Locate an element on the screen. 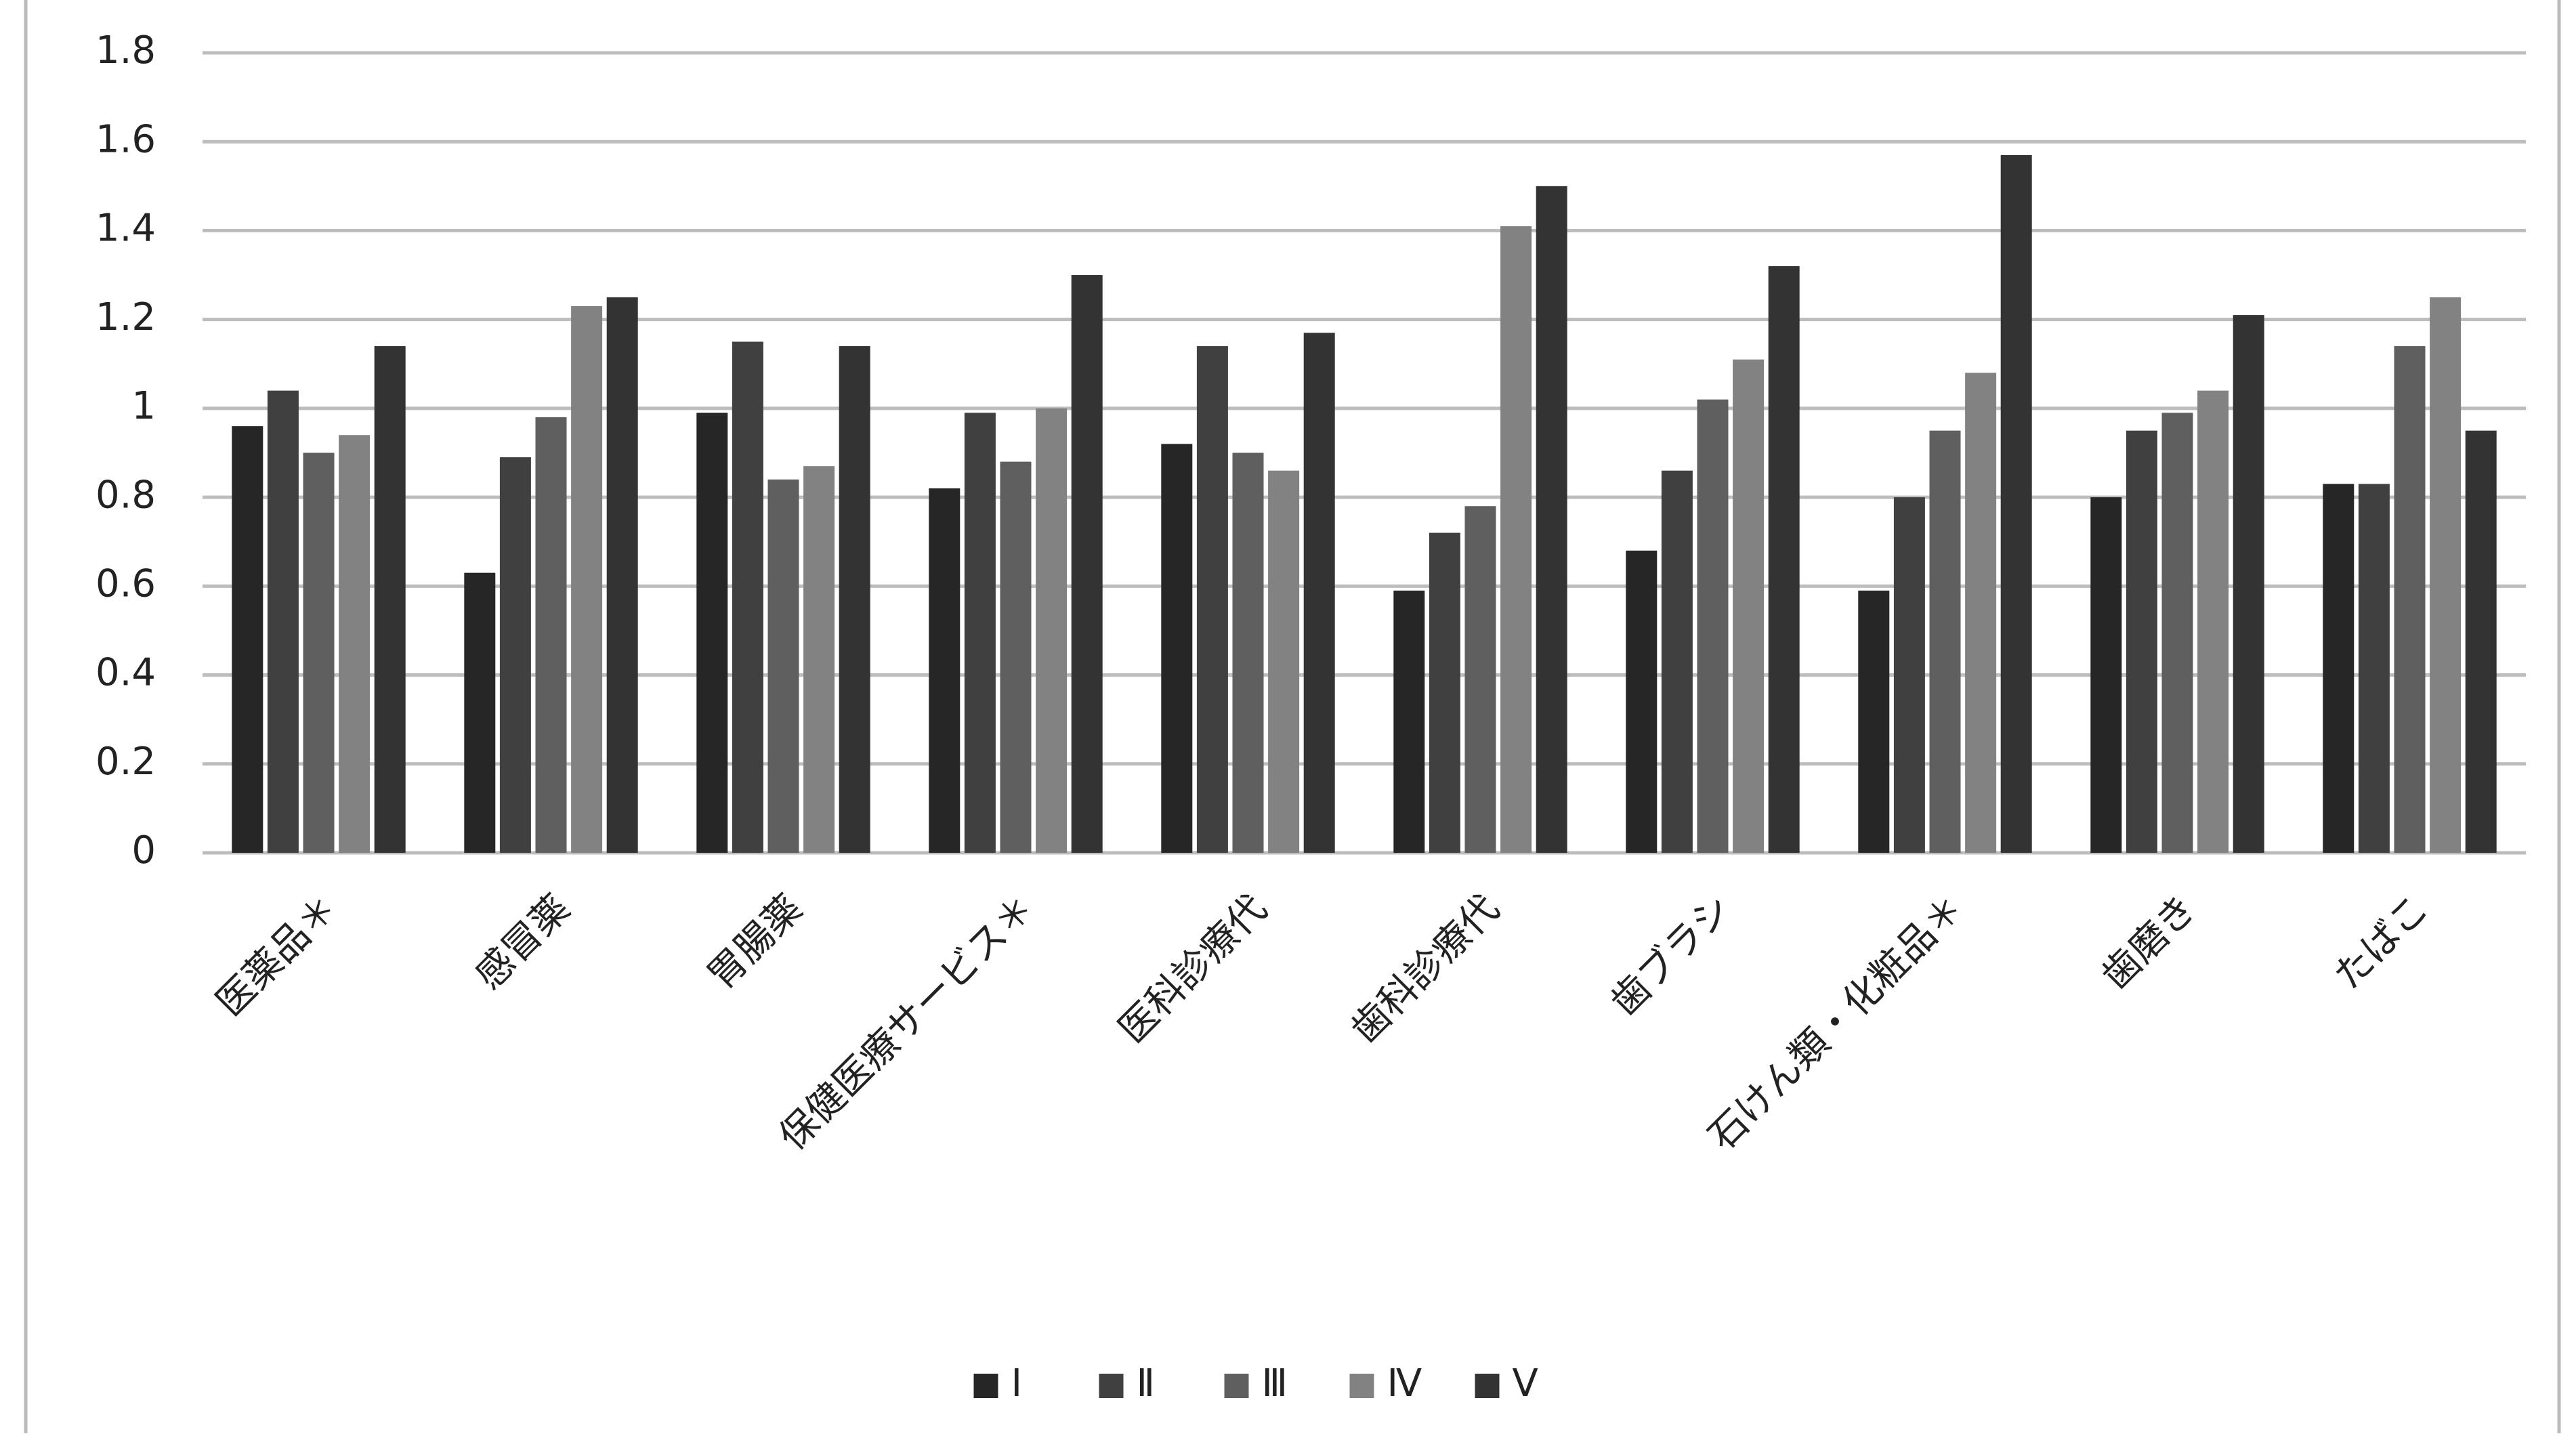  legend-label: Ⅴ is located at coordinates (1525, 1383).